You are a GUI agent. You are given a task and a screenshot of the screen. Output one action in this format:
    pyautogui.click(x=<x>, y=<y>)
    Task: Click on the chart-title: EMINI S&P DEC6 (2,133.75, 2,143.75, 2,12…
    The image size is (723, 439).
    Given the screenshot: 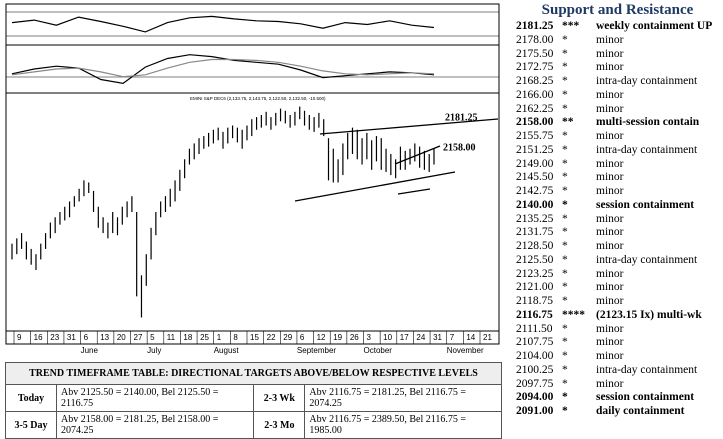 What is the action you would take?
    pyautogui.click(x=258, y=98)
    